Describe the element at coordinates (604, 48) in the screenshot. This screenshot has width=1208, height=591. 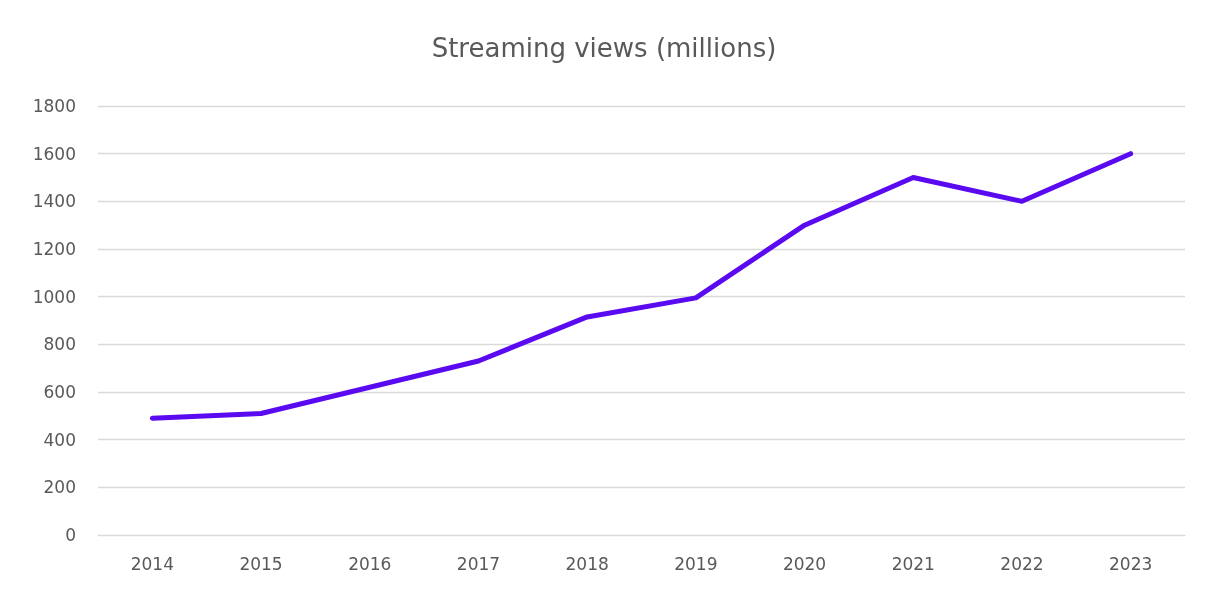
I see `chart-title: Streaming views (millions)` at that location.